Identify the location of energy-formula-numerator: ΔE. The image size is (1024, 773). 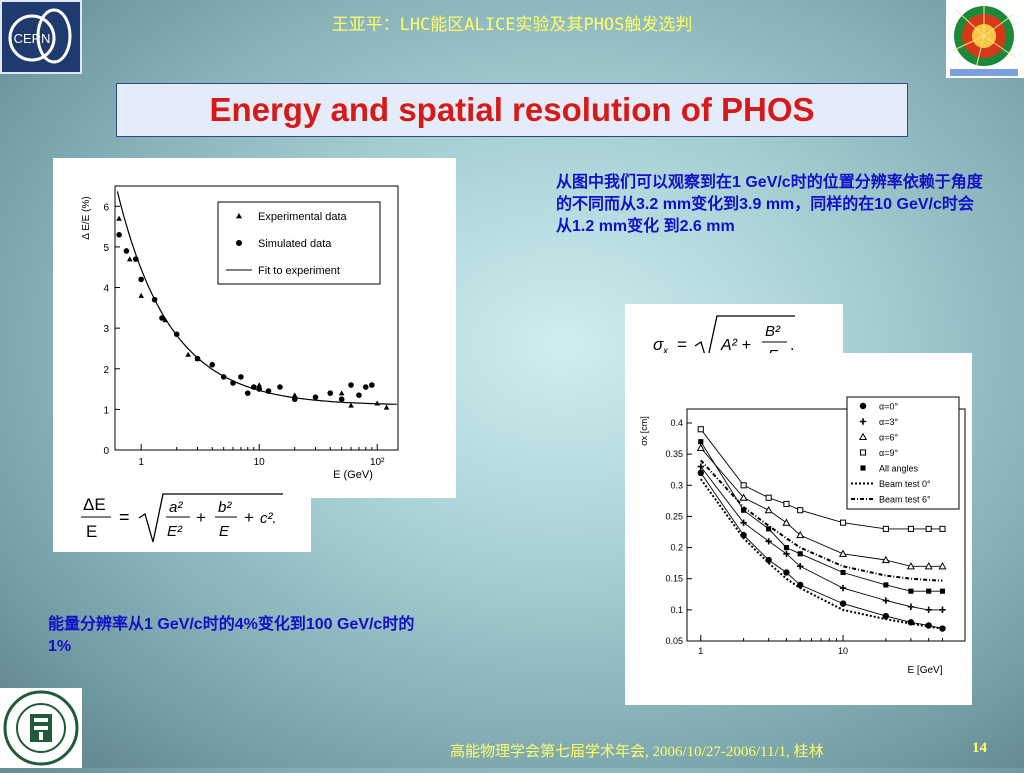
(94, 504).